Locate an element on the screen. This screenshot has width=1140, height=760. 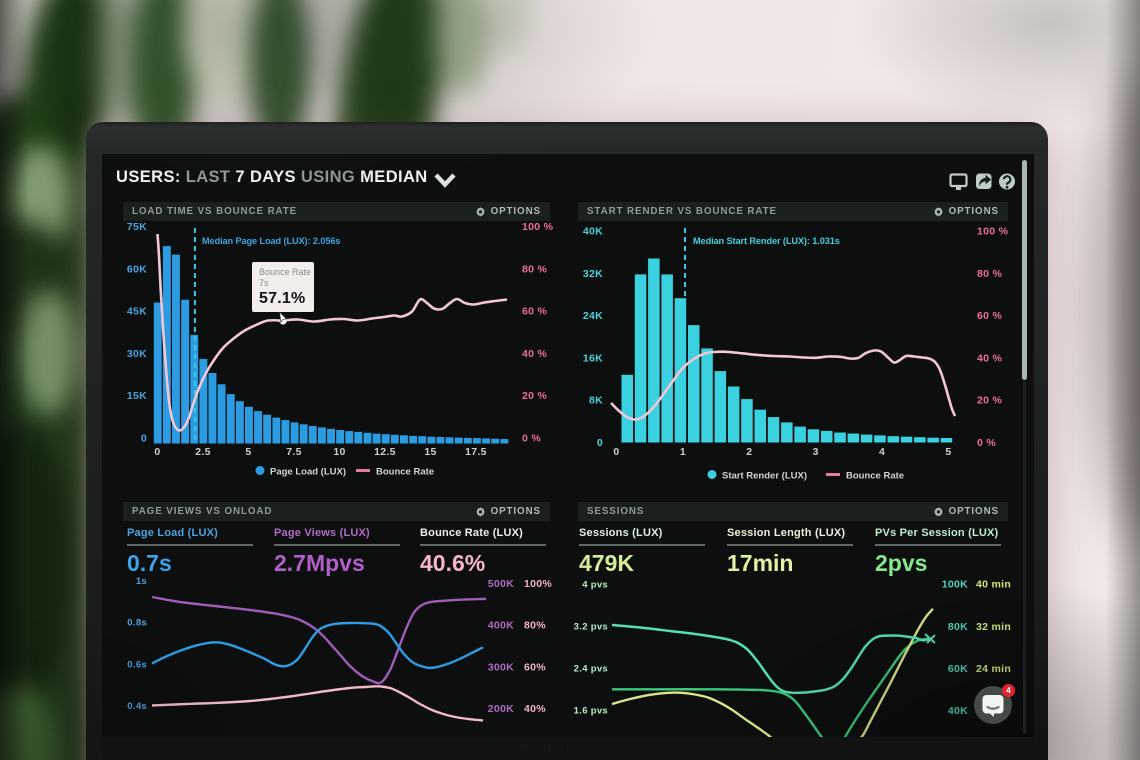
svg-text: 30K is located at coordinates (137, 354).